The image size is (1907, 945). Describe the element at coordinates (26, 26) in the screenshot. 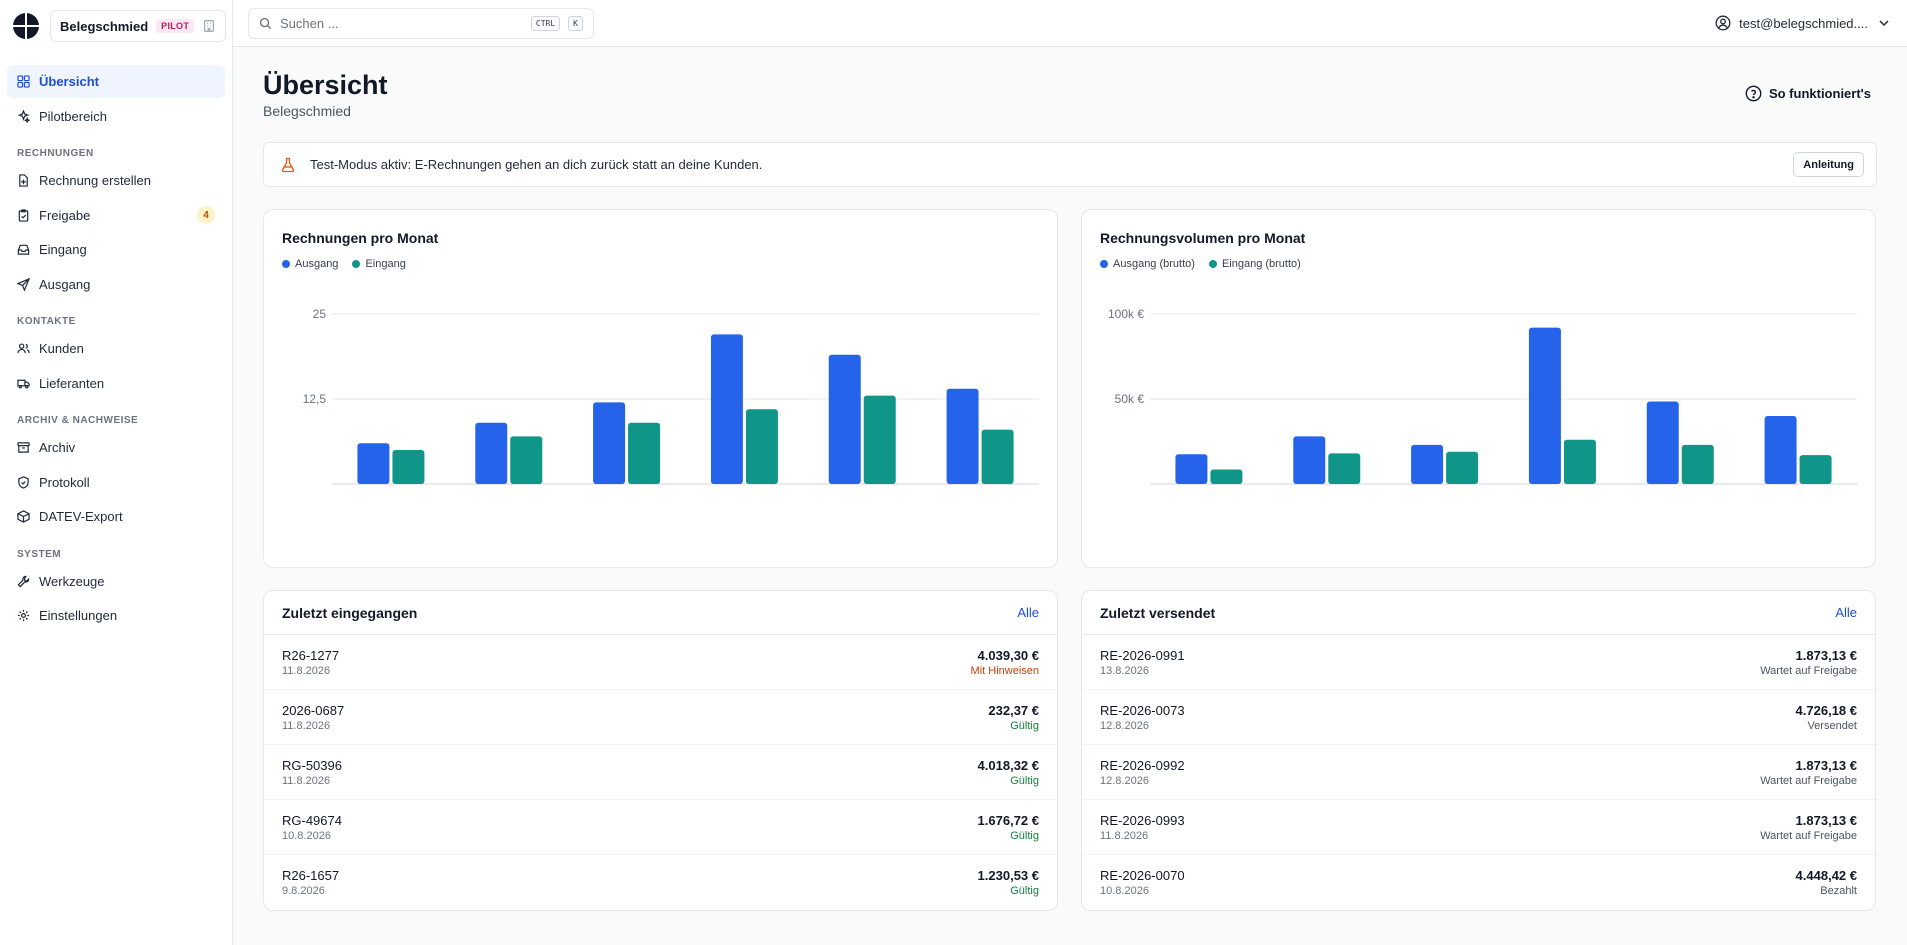

I see `logo-icon` at that location.